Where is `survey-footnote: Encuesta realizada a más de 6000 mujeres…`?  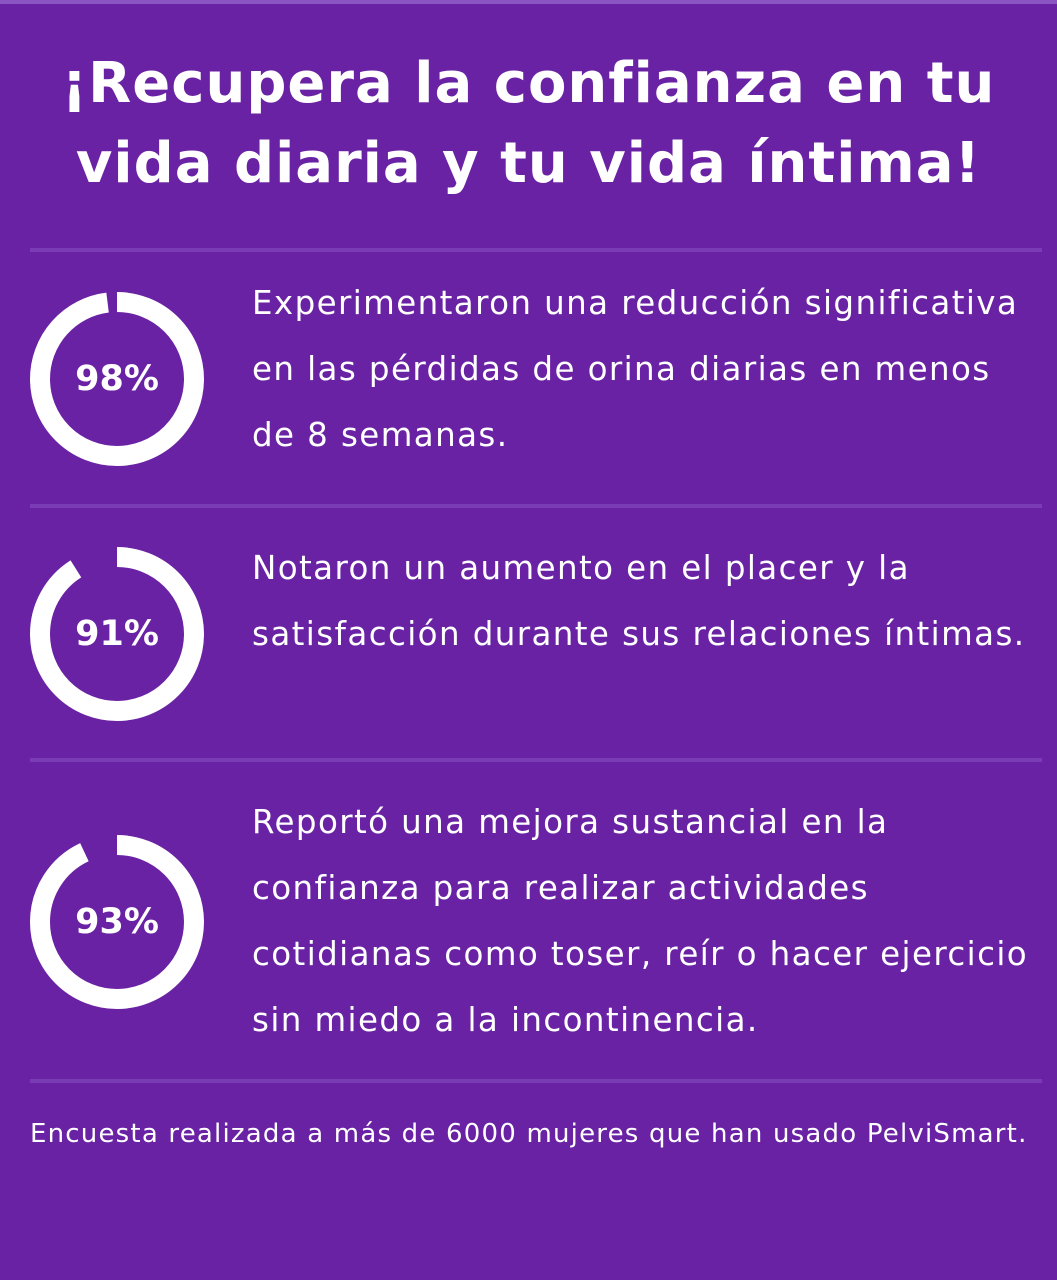 survey-footnote: Encuesta realizada a más de 6000 mujeres… is located at coordinates (529, 1134).